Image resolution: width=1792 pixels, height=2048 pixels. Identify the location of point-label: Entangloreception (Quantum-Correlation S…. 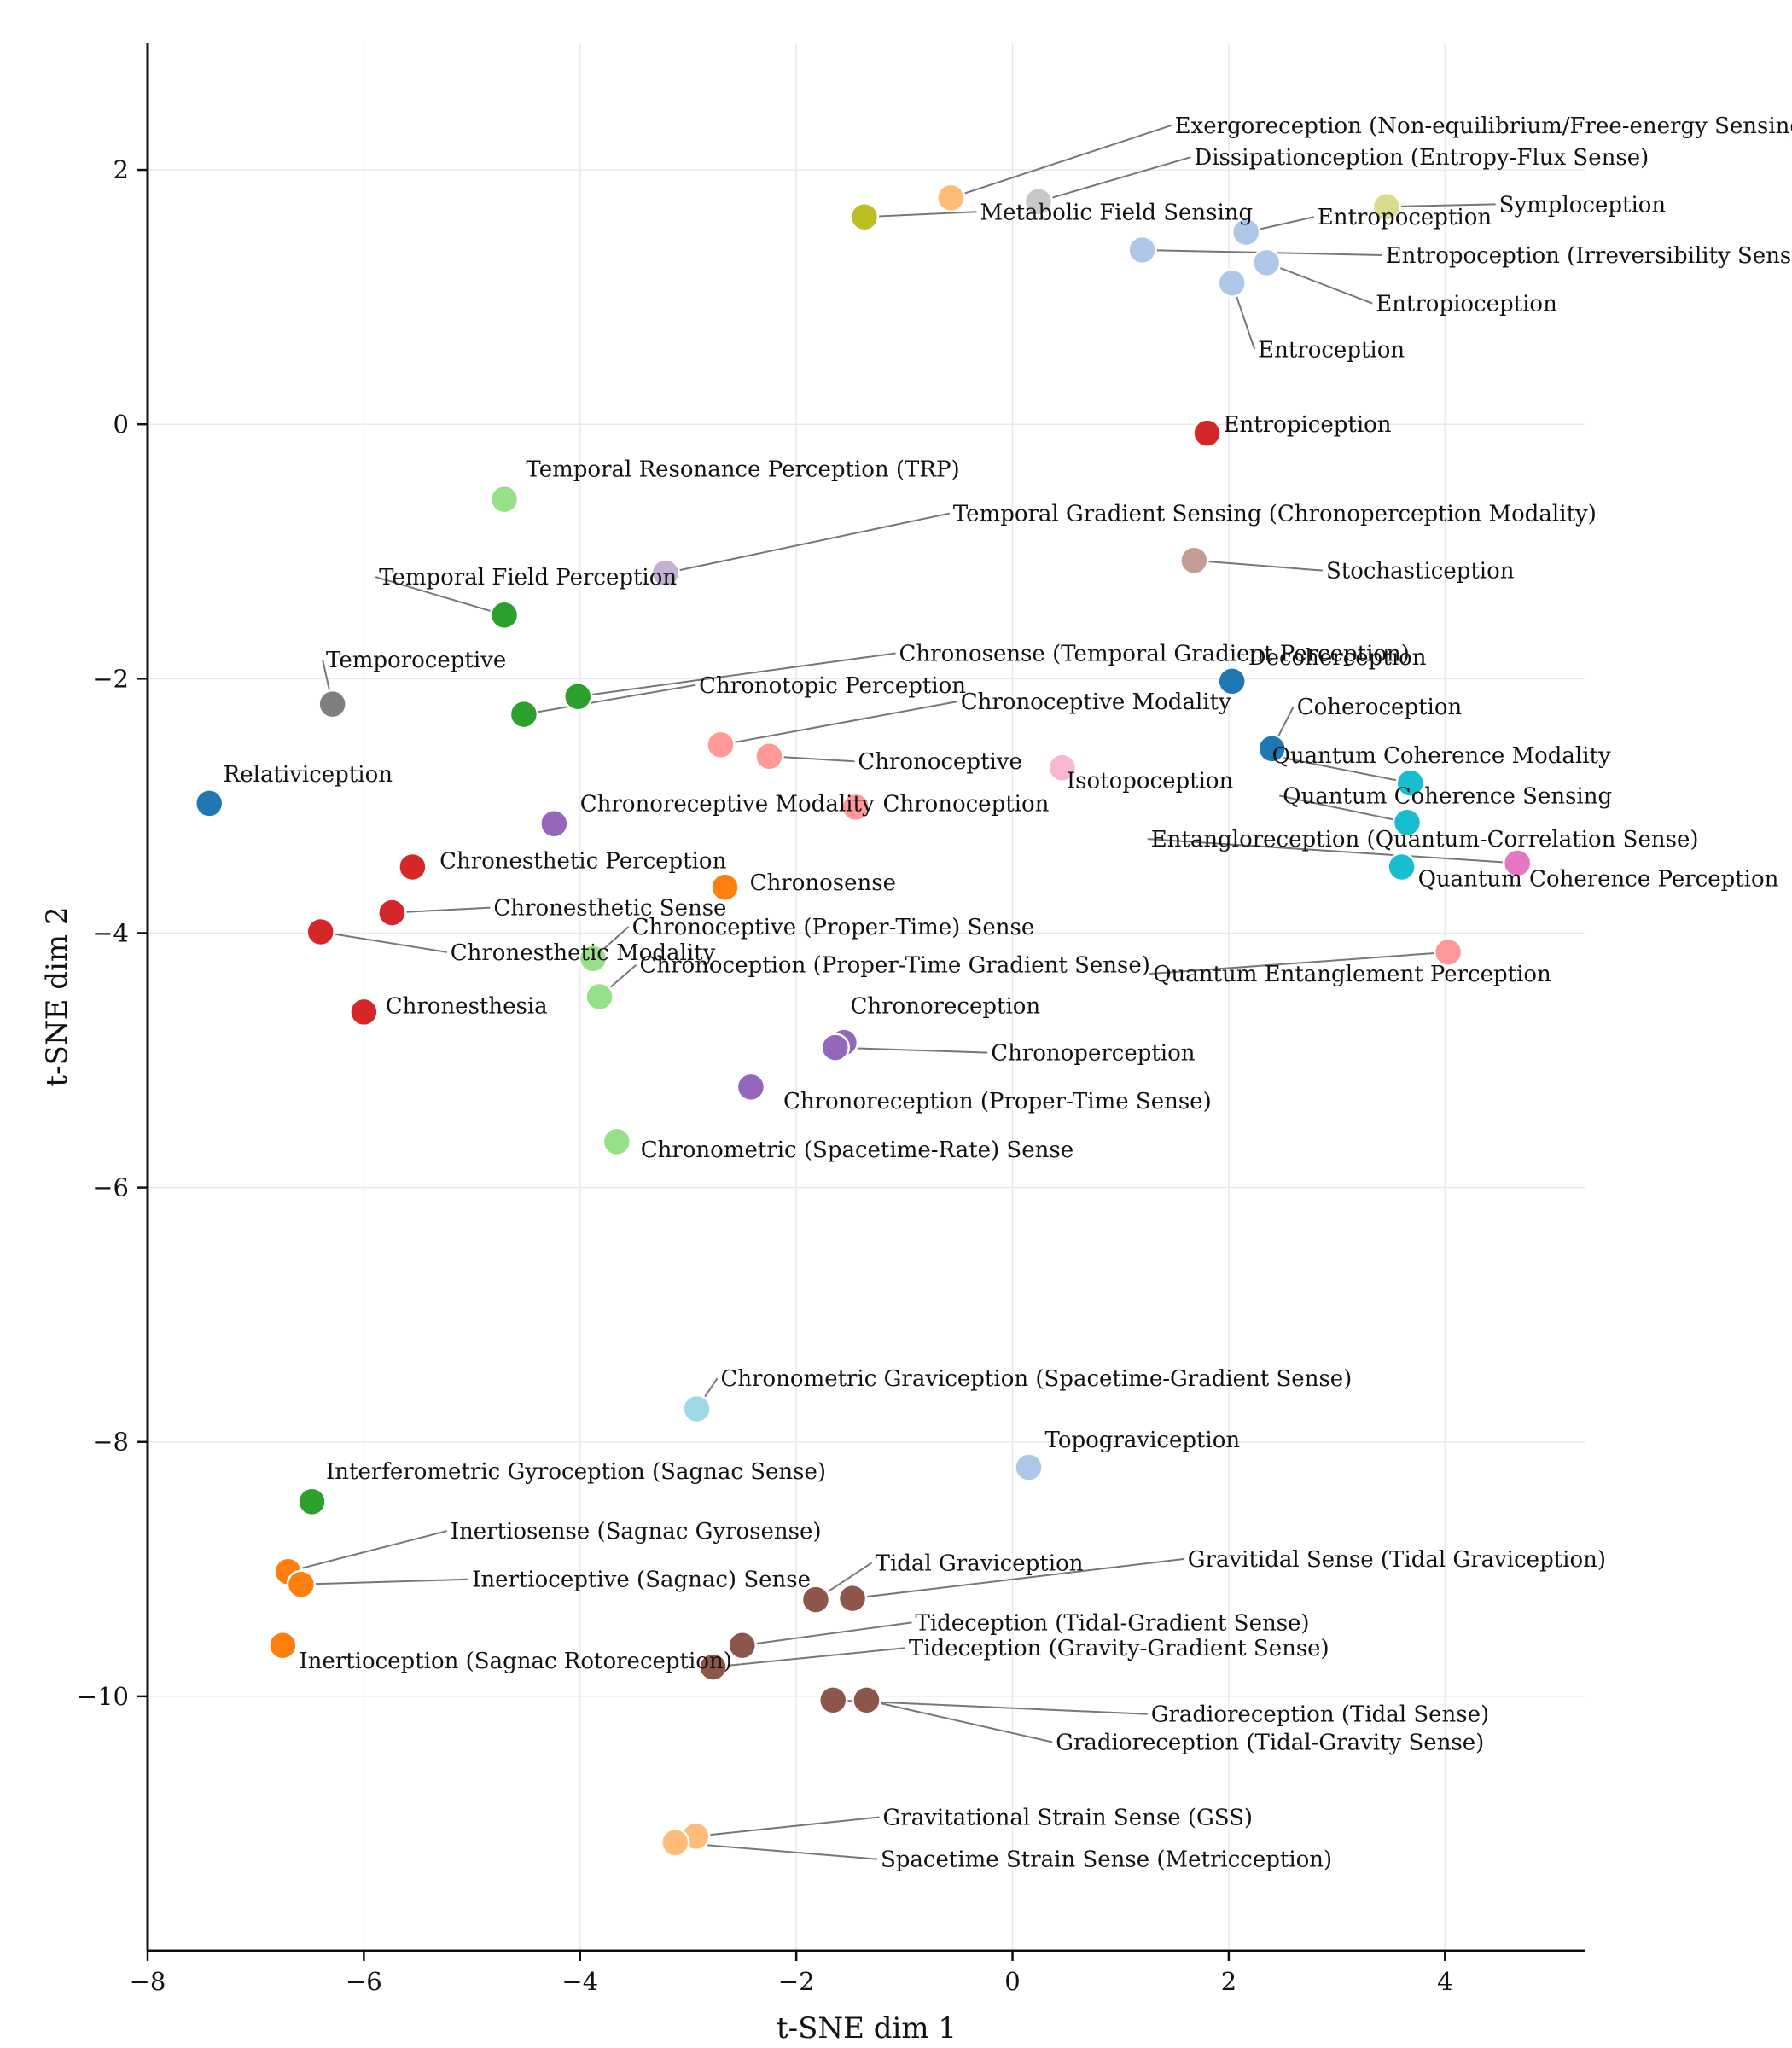
(1425, 839).